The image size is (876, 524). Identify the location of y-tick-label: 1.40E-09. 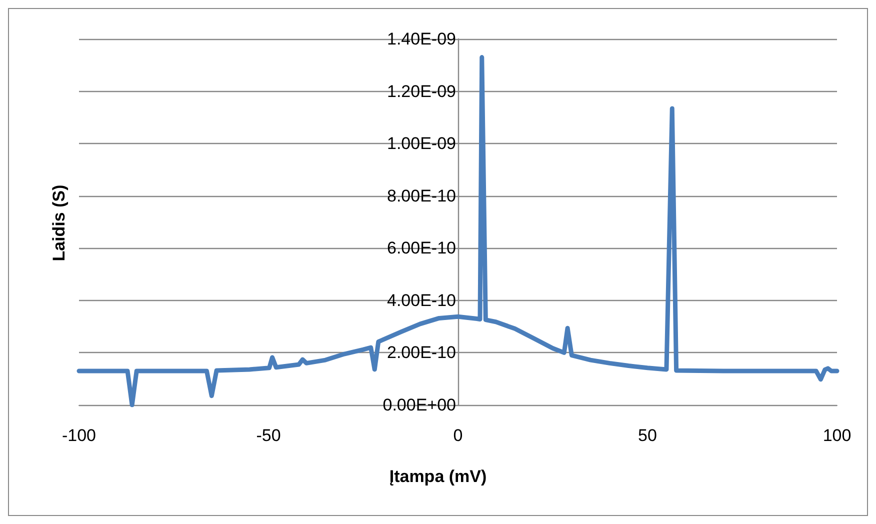
(421, 39).